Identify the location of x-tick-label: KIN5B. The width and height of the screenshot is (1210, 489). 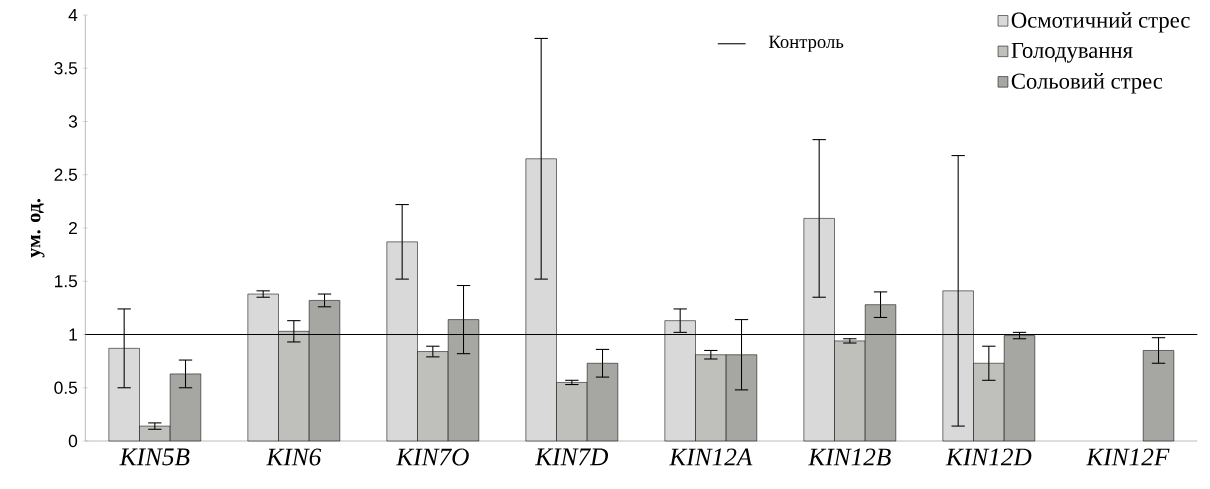
(154, 457).